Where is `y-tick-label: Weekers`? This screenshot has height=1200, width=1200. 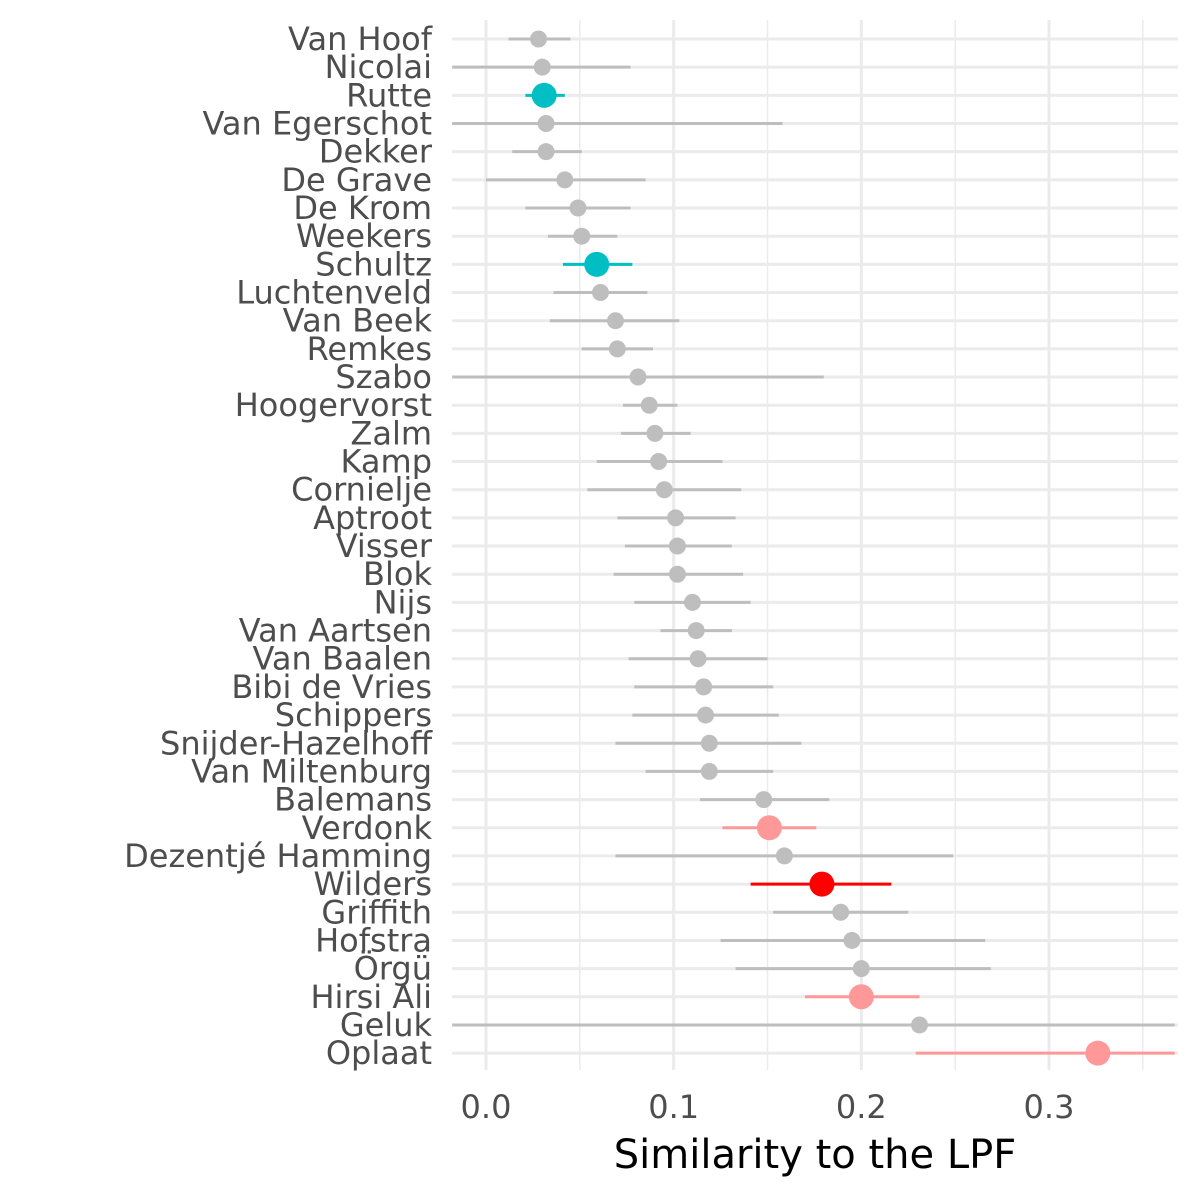 y-tick-label: Weekers is located at coordinates (364, 236).